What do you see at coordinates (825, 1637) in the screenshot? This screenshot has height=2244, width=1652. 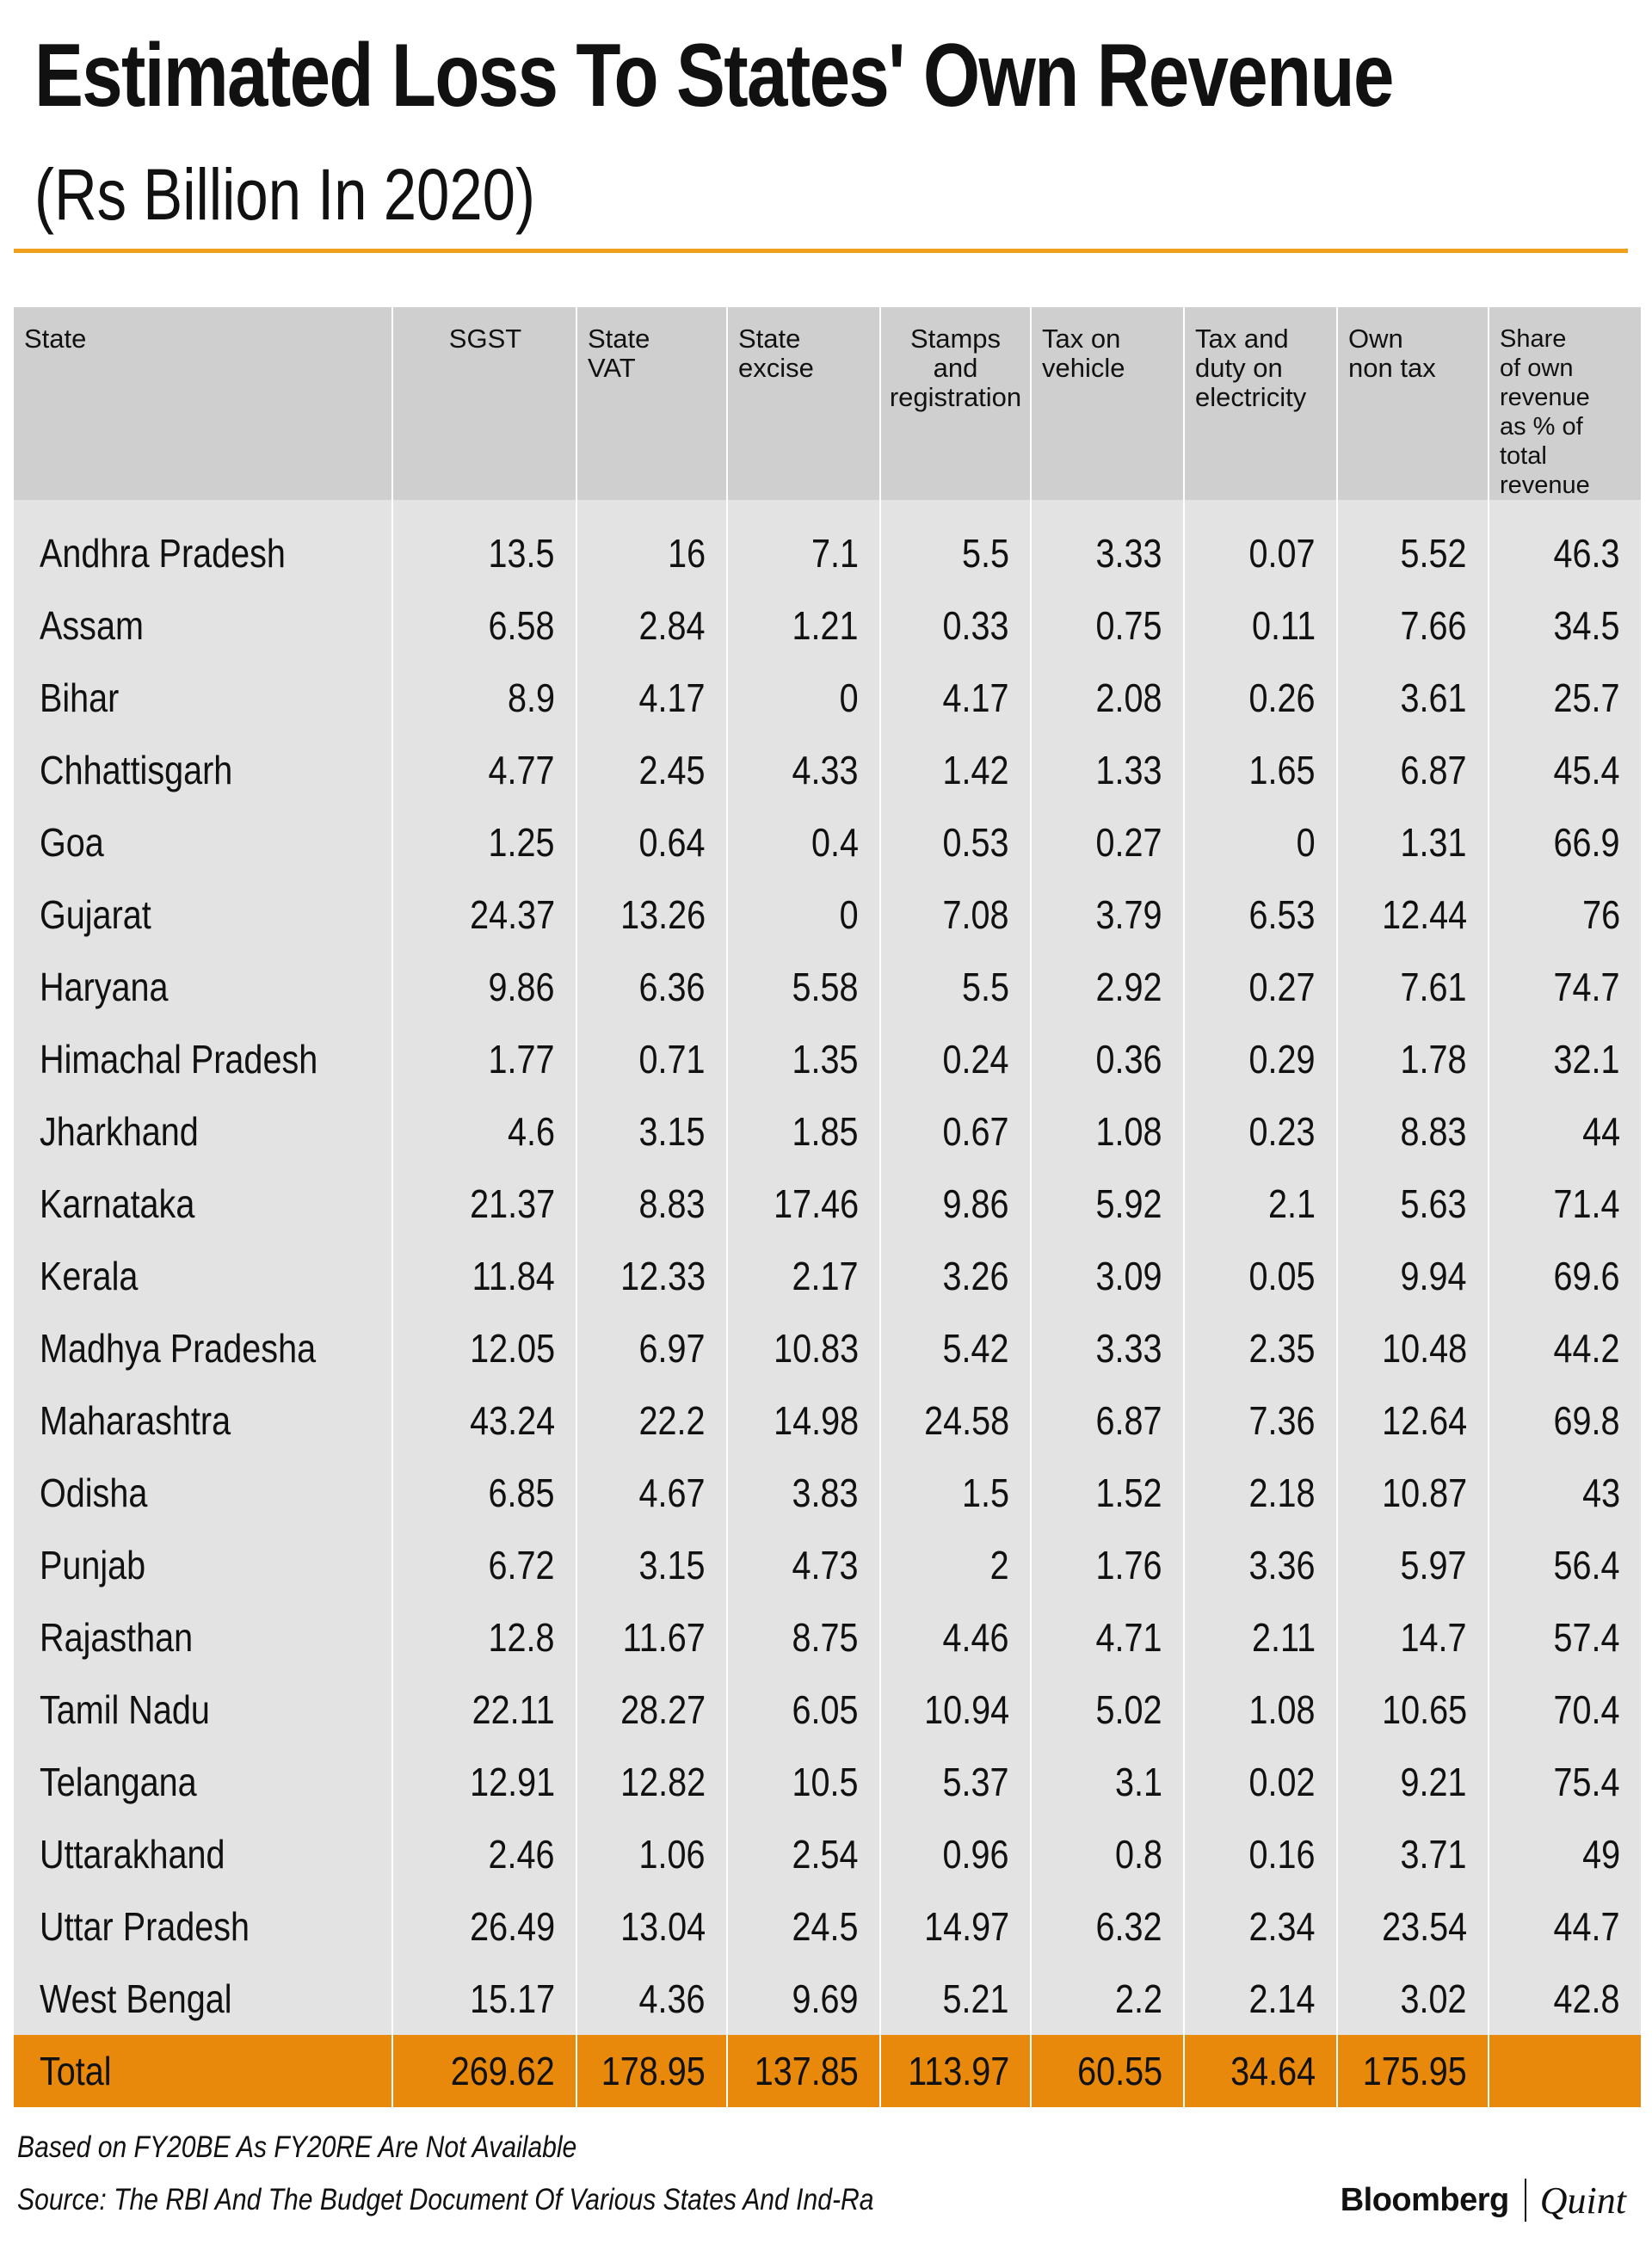 I see `cell-value: 8.75` at bounding box center [825, 1637].